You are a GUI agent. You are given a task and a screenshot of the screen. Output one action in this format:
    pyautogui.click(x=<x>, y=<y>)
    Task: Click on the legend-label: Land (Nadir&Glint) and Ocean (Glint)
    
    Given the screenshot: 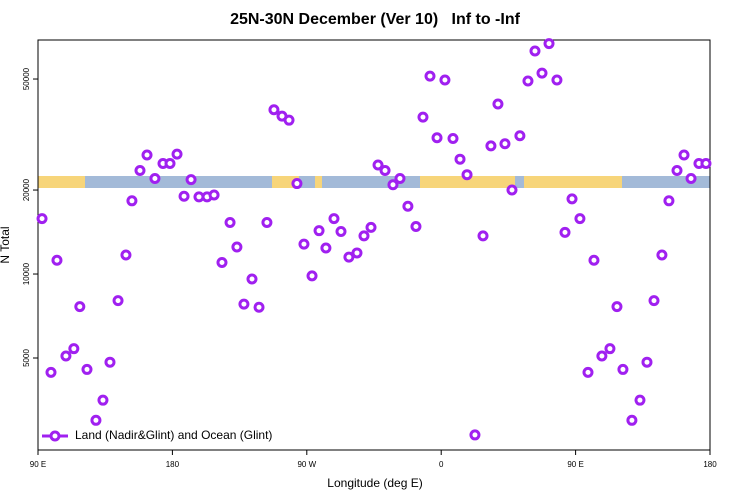 What is the action you would take?
    pyautogui.click(x=173, y=435)
    